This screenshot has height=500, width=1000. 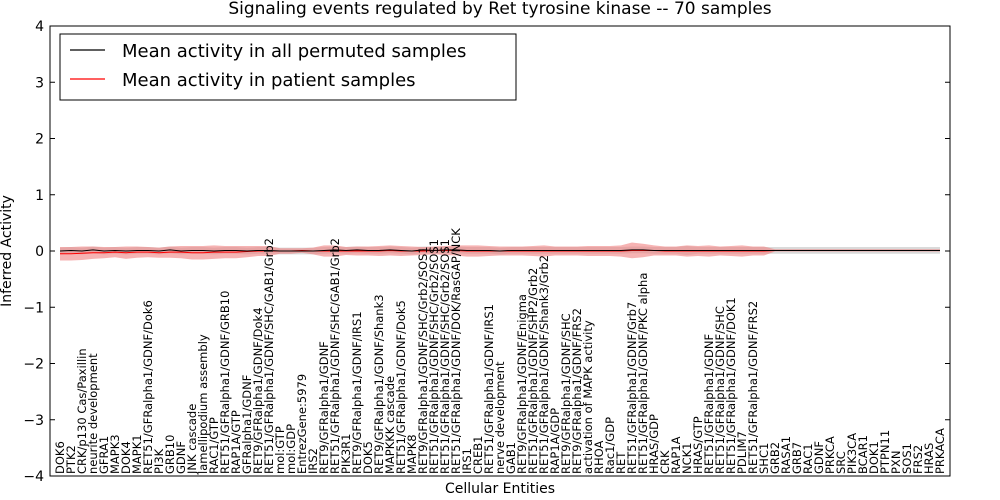 What do you see at coordinates (39, 140) in the screenshot?
I see `ytick-label-2: 2` at bounding box center [39, 140].